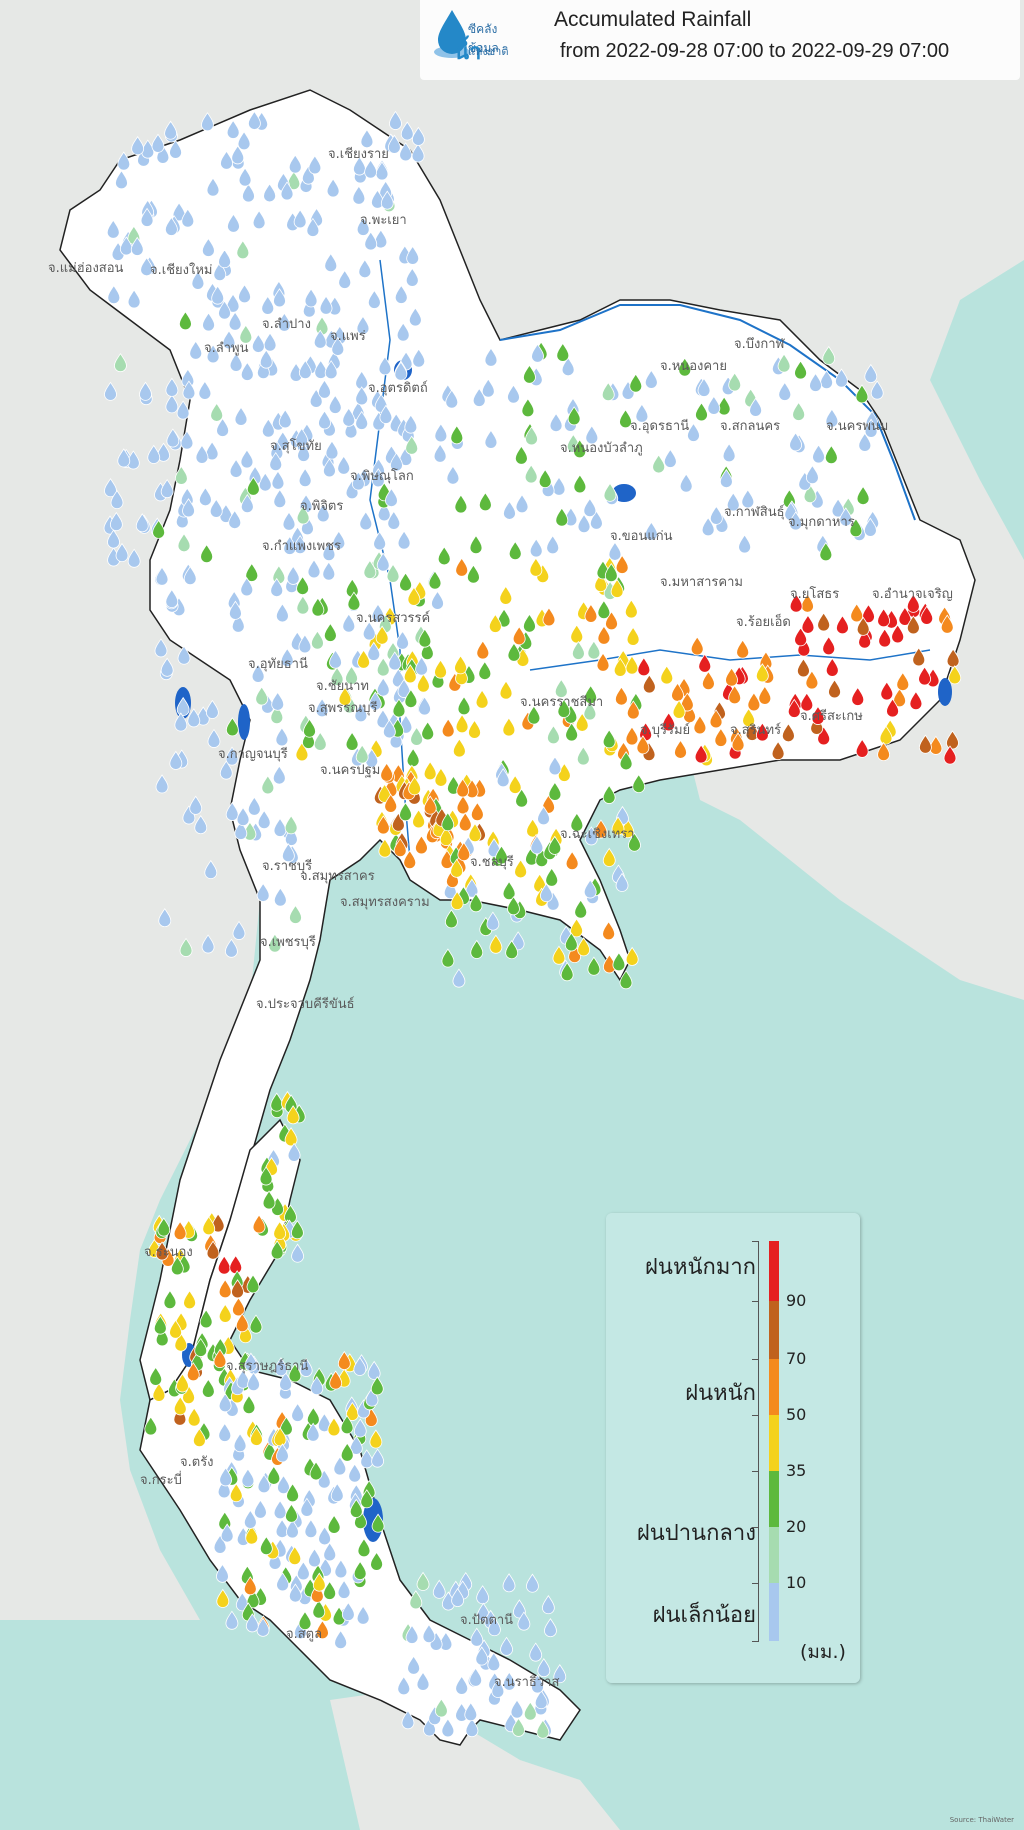  I want to click on province-label: จ.สุรินทร์, so click(755, 730).